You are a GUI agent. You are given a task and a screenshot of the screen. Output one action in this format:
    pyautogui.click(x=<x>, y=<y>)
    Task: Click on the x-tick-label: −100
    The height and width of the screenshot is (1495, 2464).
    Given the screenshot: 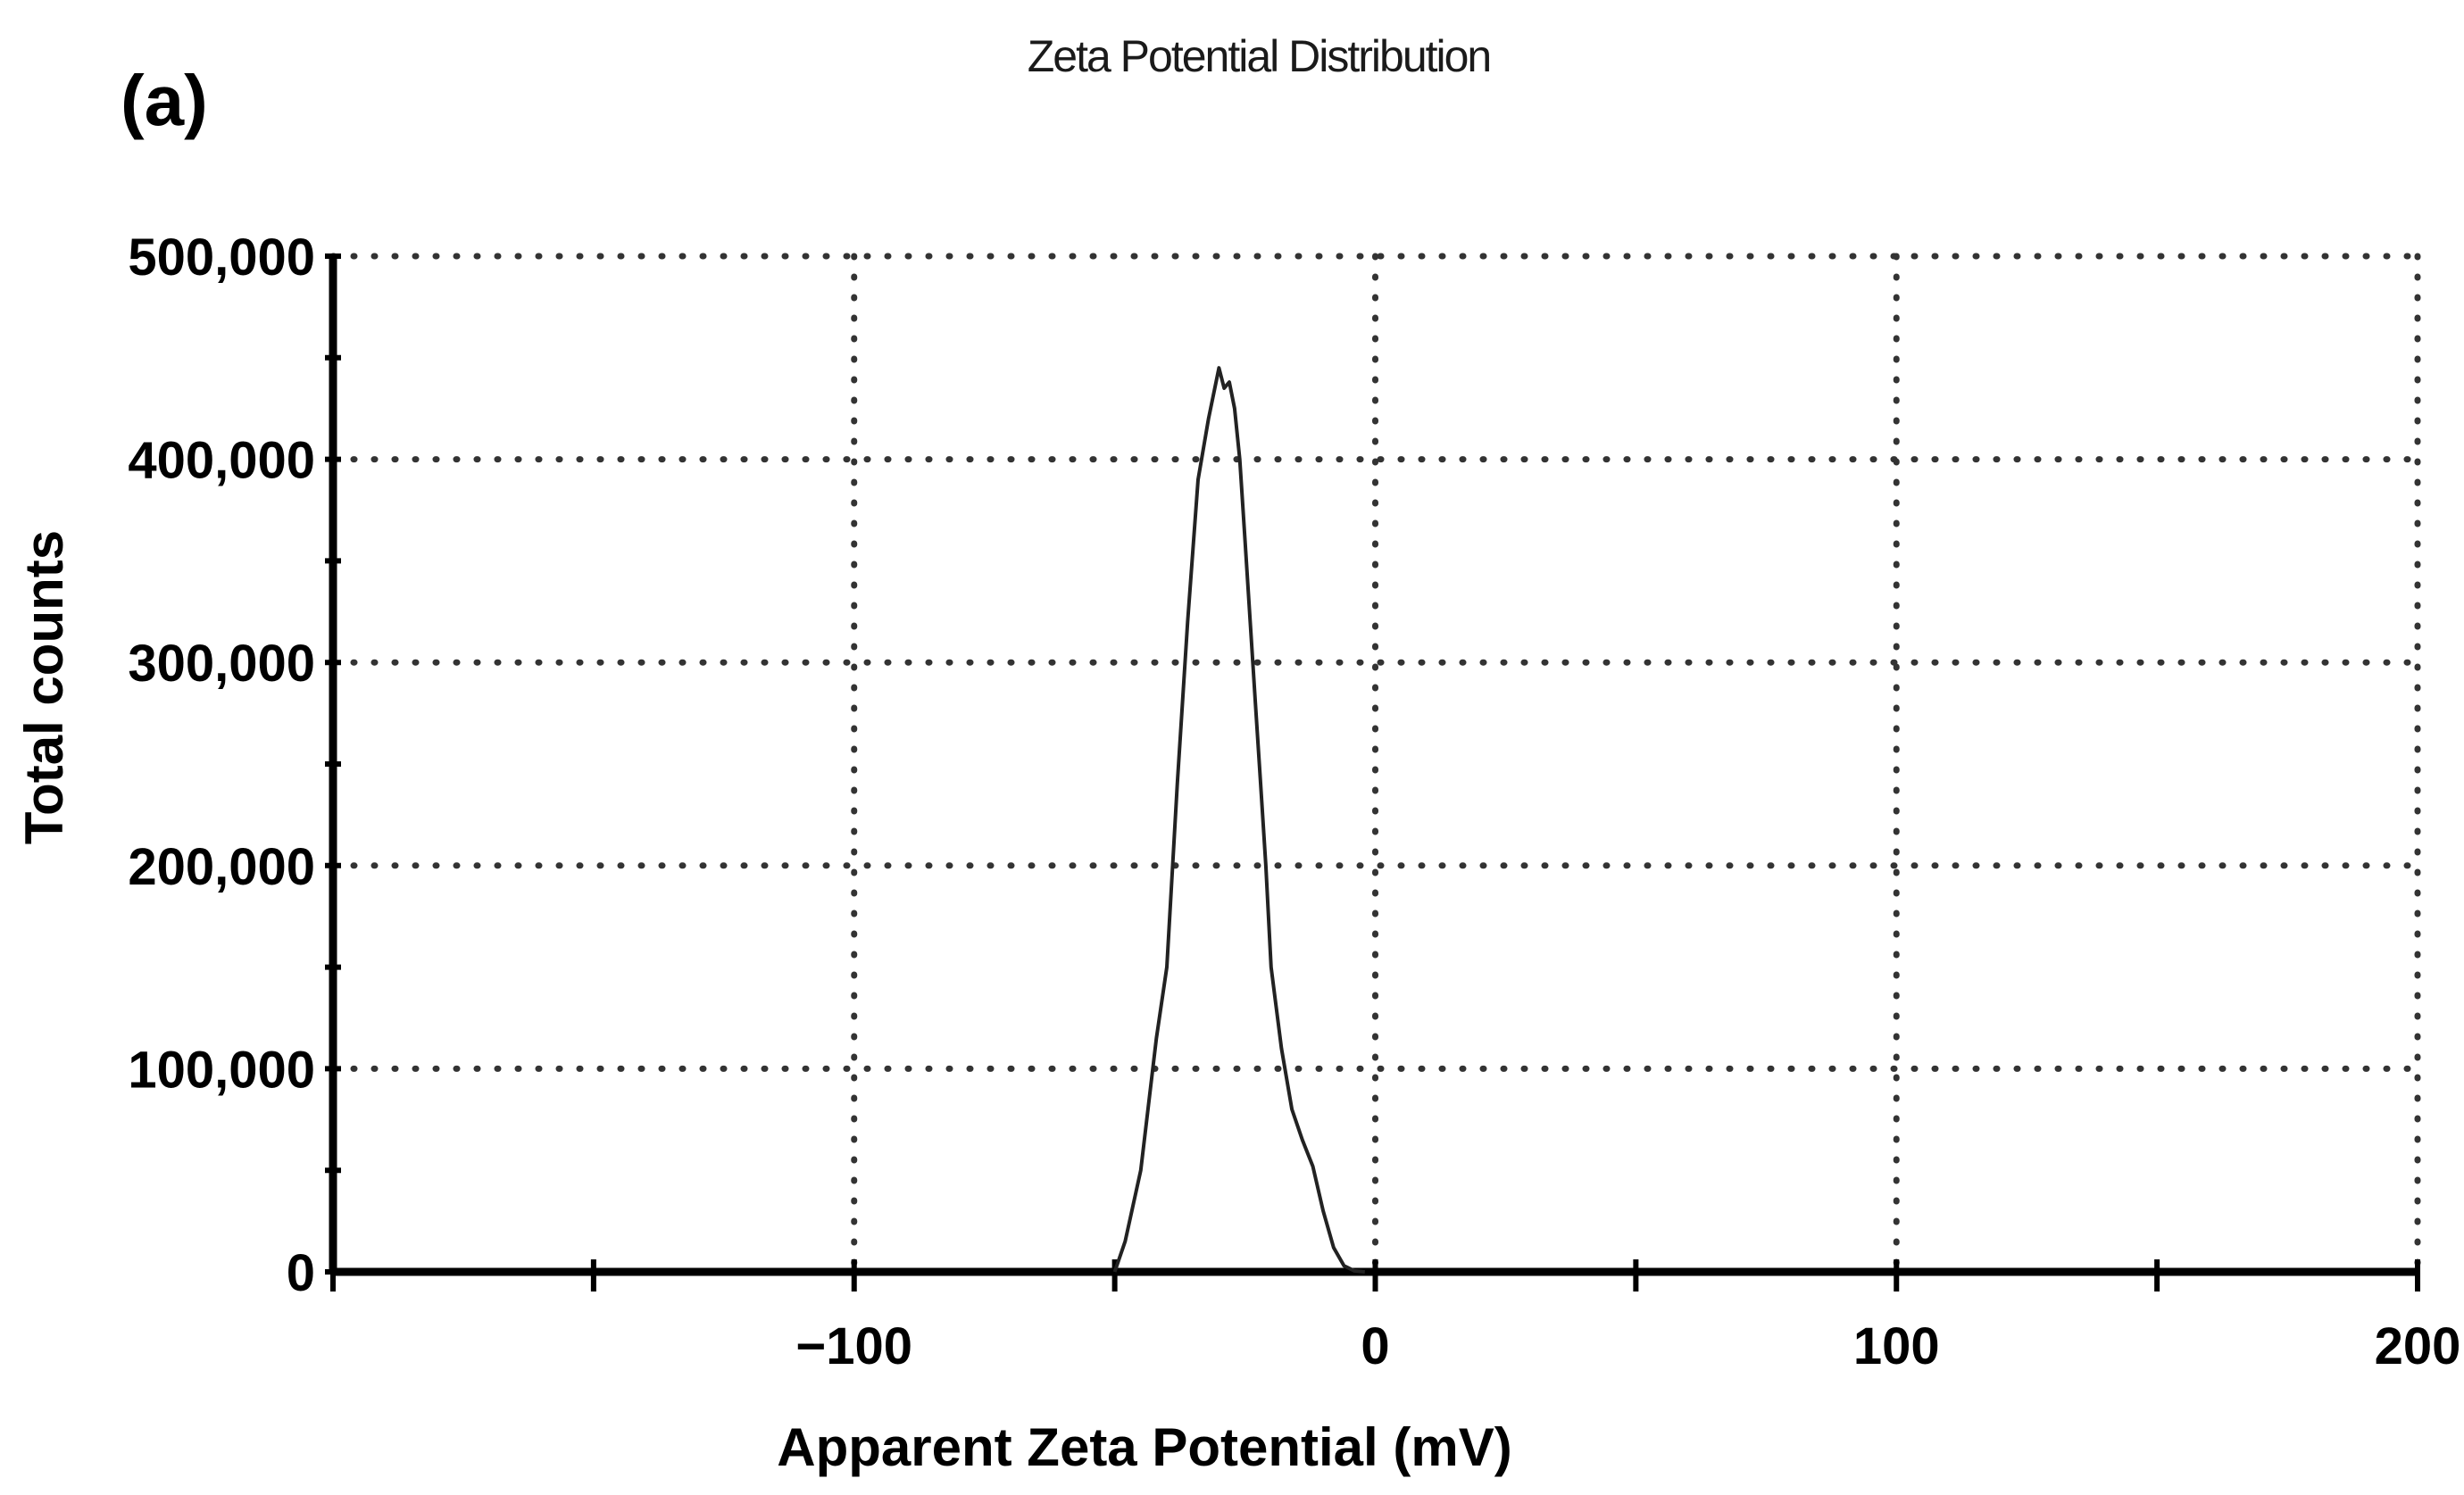 What is the action you would take?
    pyautogui.click(x=853, y=1346)
    